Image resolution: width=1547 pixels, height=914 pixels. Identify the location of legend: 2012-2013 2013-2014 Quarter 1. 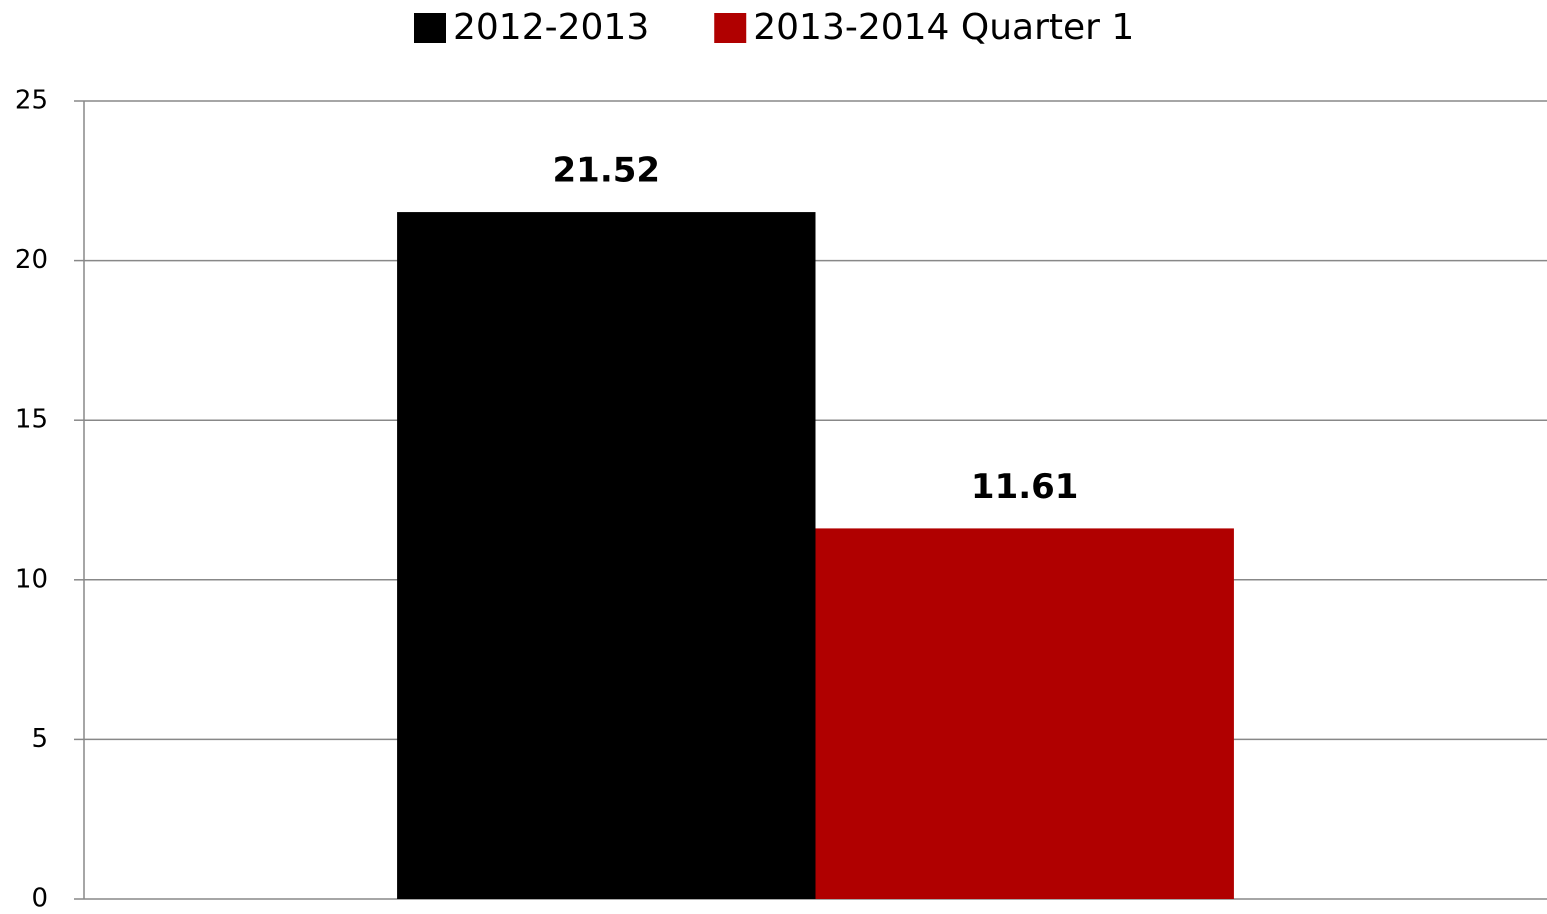
(774, 27).